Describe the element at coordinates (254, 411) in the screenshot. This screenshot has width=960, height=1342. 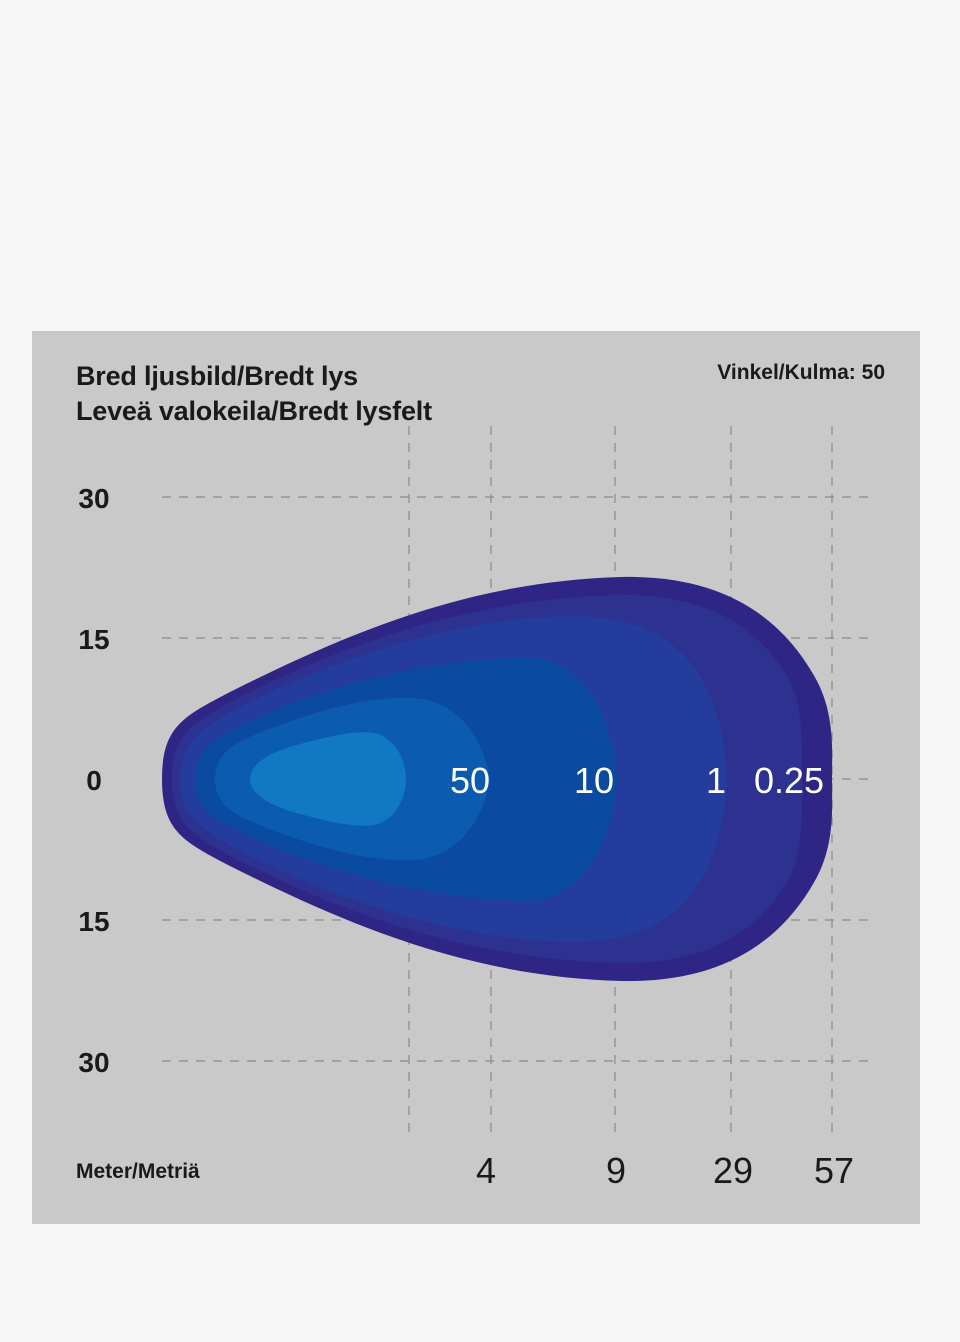
I see `chart-title-line-2: Leveä valokeila/Bredt lysfelt` at that location.